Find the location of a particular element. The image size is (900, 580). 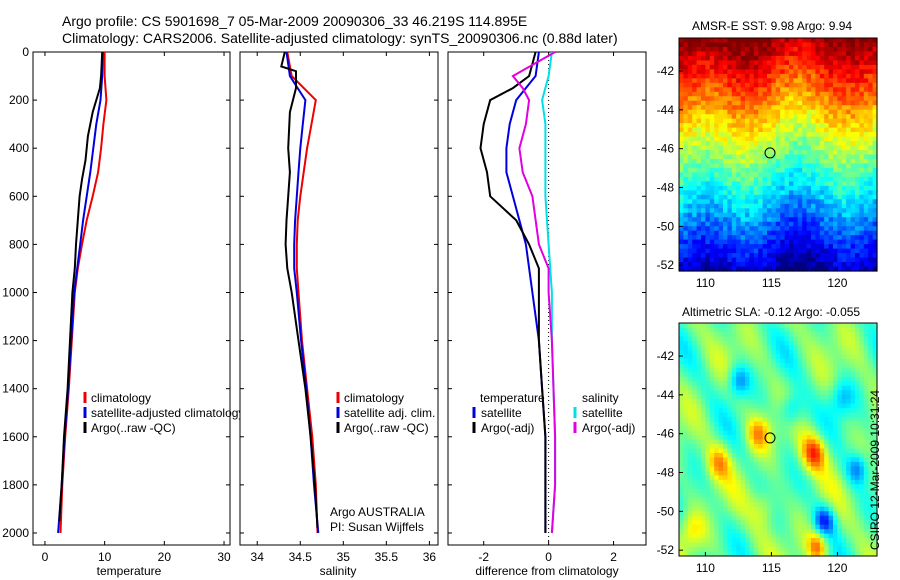

sla-map: 110 115 120-42-44-46-48-50-52 is located at coordinates (767, 448).